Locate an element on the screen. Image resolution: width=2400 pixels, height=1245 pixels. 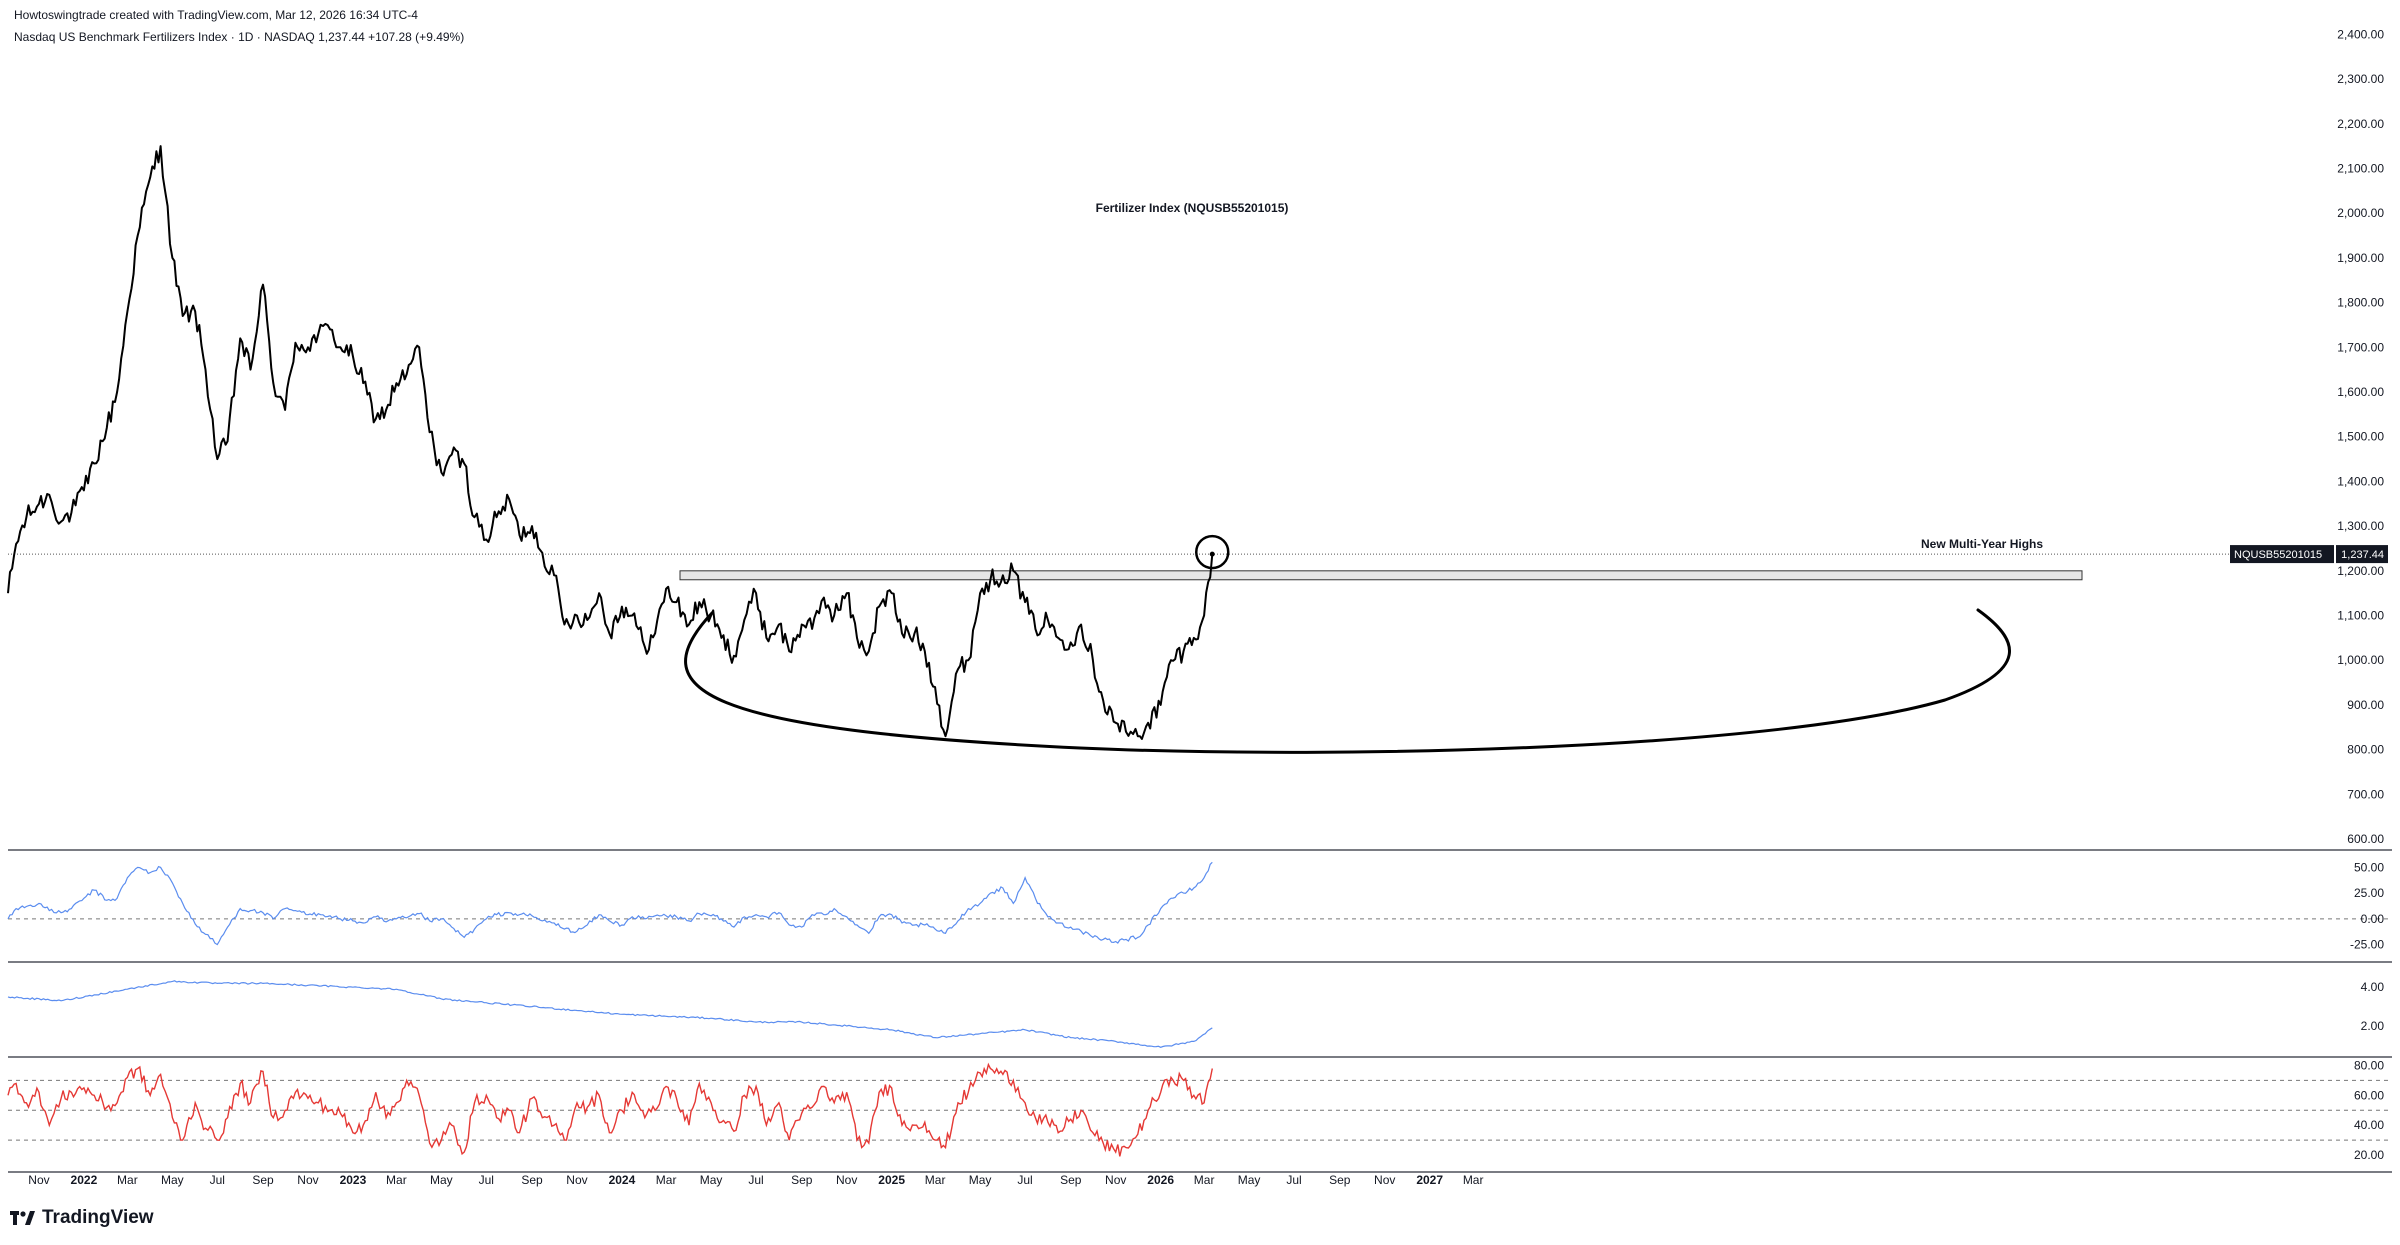
price-y-tick-label: 2,200.00 is located at coordinates (2360, 124).